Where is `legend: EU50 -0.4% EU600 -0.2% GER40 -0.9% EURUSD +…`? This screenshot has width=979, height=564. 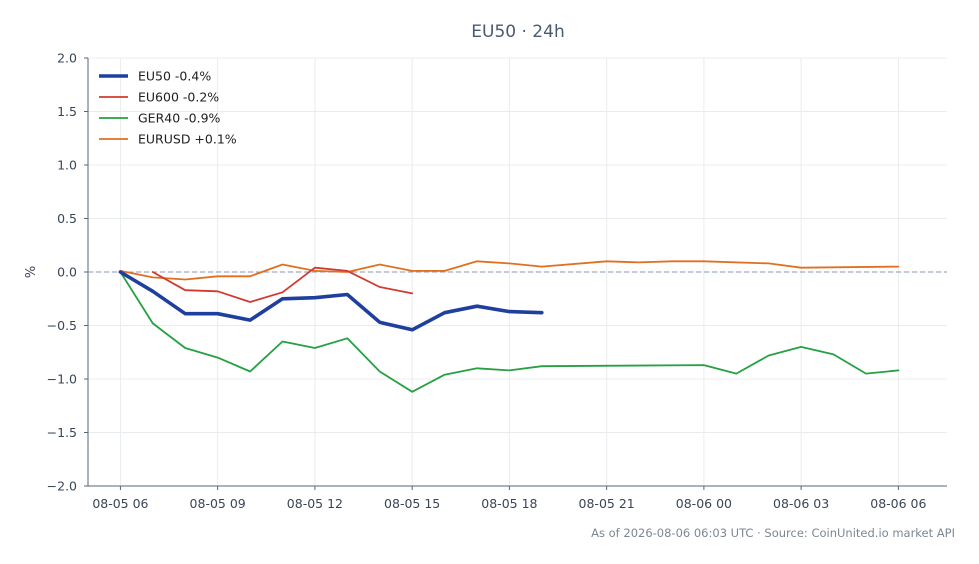 legend: EU50 -0.4% EU600 -0.2% GER40 -0.9% EURUSD +… is located at coordinates (168, 108).